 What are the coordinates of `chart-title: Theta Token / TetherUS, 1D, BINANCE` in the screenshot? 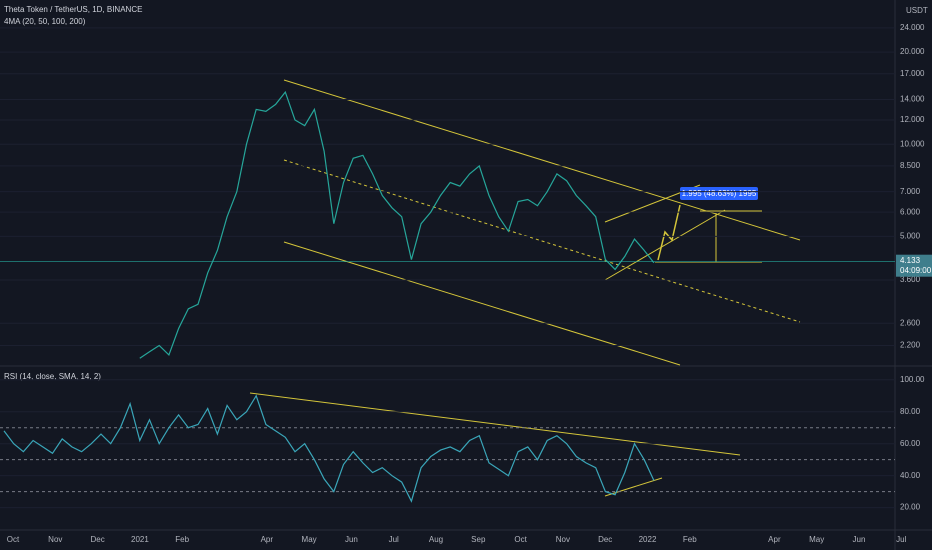 It's located at (73, 9).